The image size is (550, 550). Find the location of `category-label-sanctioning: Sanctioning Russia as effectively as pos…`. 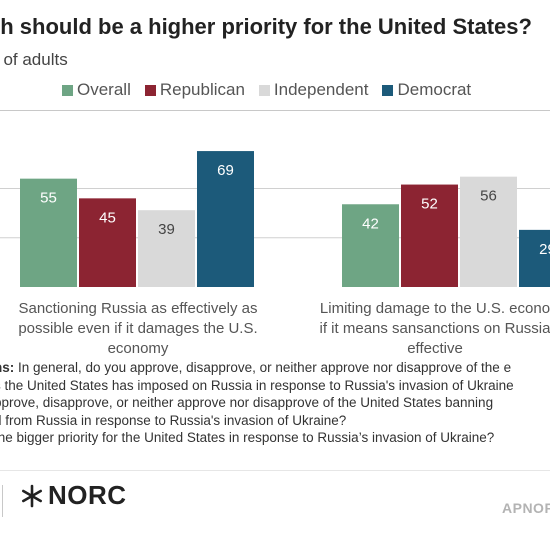

category-label-sanctioning: Sanctioning Russia as effectively as pos… is located at coordinates (139, 329).